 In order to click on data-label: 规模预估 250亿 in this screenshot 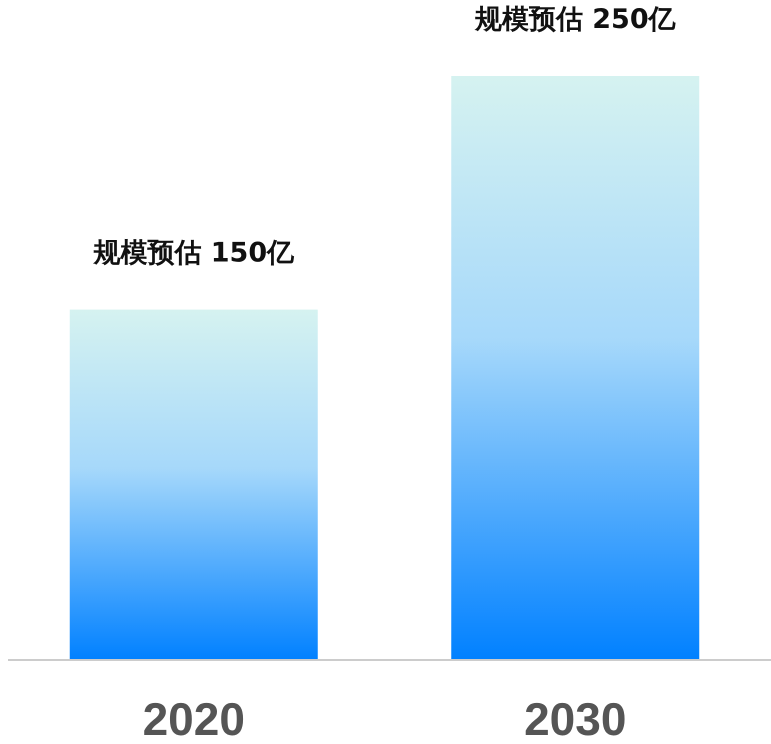, I will do `click(575, 19)`.